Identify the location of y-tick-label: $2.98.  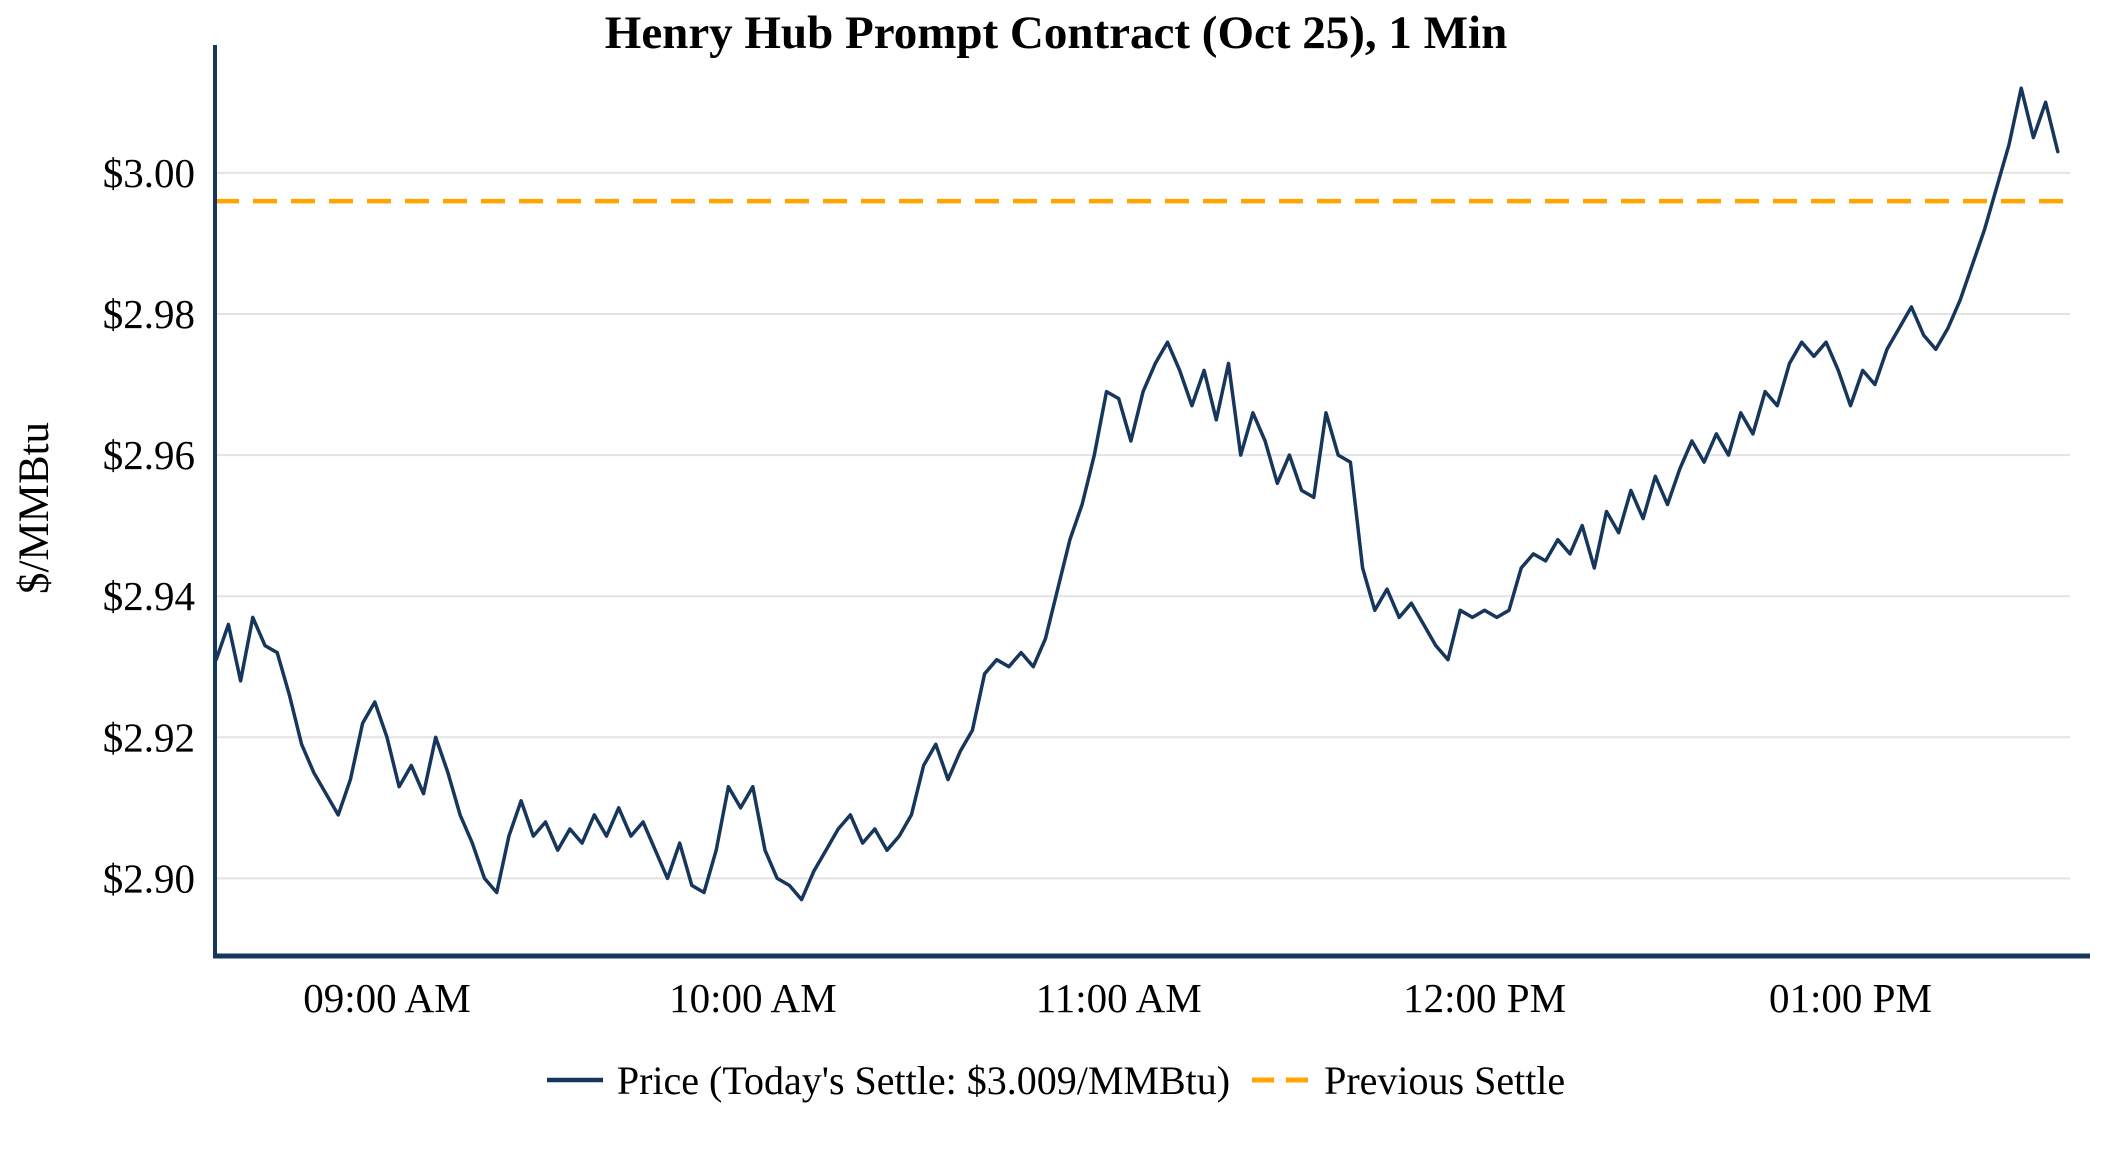
(149, 314).